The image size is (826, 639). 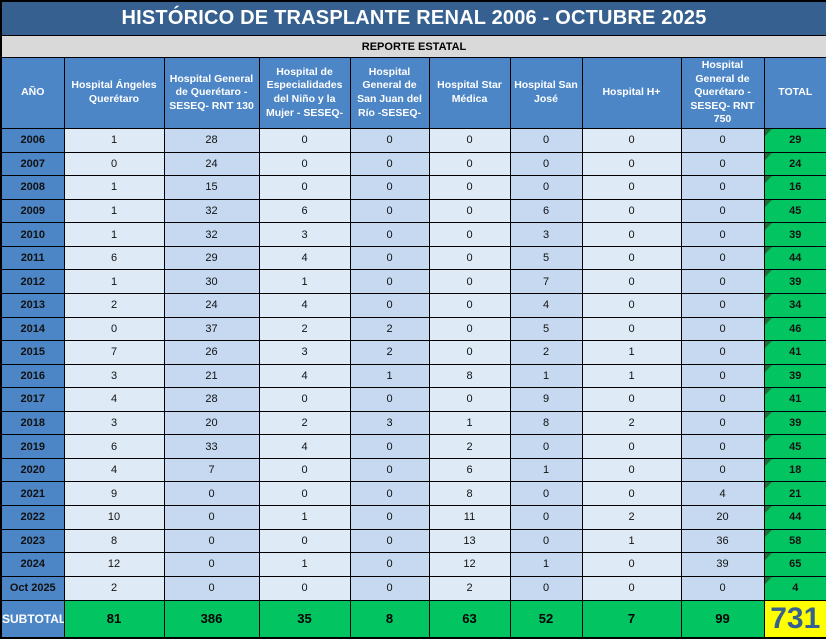 What do you see at coordinates (32, 541) in the screenshot?
I see `year-cell: 2023` at bounding box center [32, 541].